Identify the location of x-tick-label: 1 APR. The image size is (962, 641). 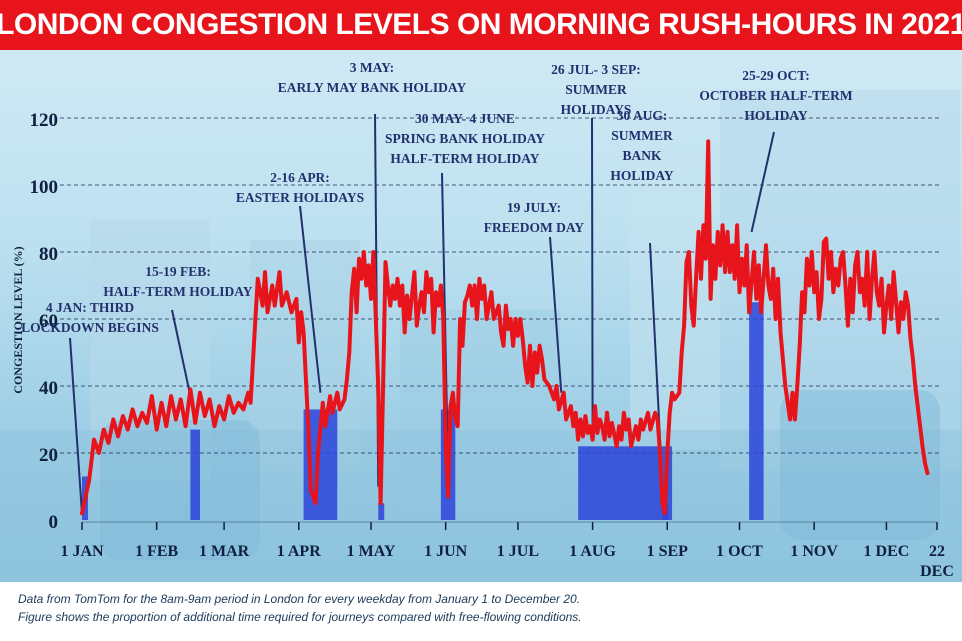
(299, 551).